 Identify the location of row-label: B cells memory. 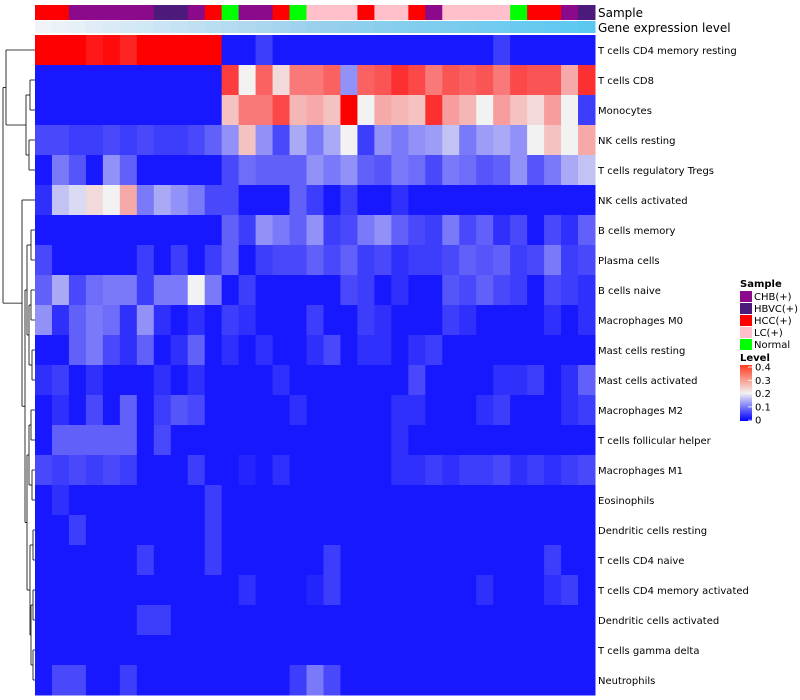
(636, 231).